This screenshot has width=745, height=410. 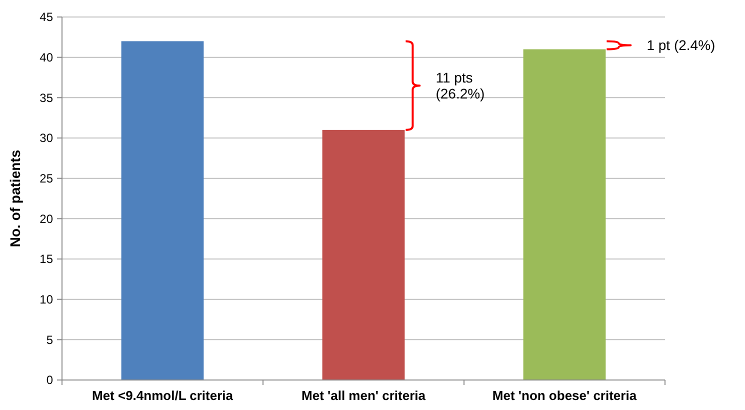 What do you see at coordinates (47, 259) in the screenshot?
I see `y-tick-label: 15` at bounding box center [47, 259].